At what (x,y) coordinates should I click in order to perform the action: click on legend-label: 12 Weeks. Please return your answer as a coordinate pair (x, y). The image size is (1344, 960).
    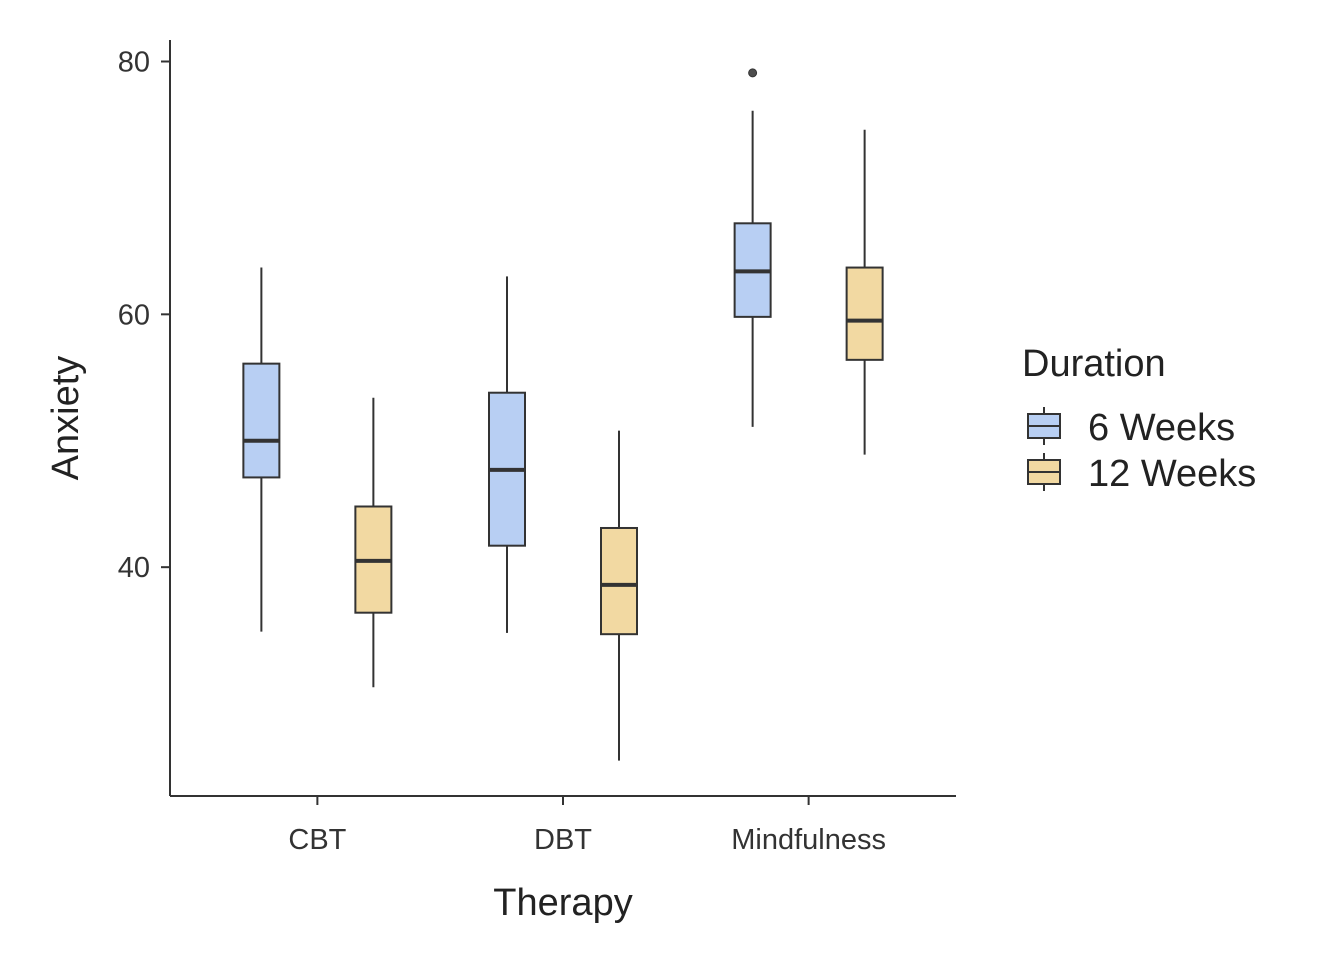
    Looking at the image, I should click on (1172, 474).